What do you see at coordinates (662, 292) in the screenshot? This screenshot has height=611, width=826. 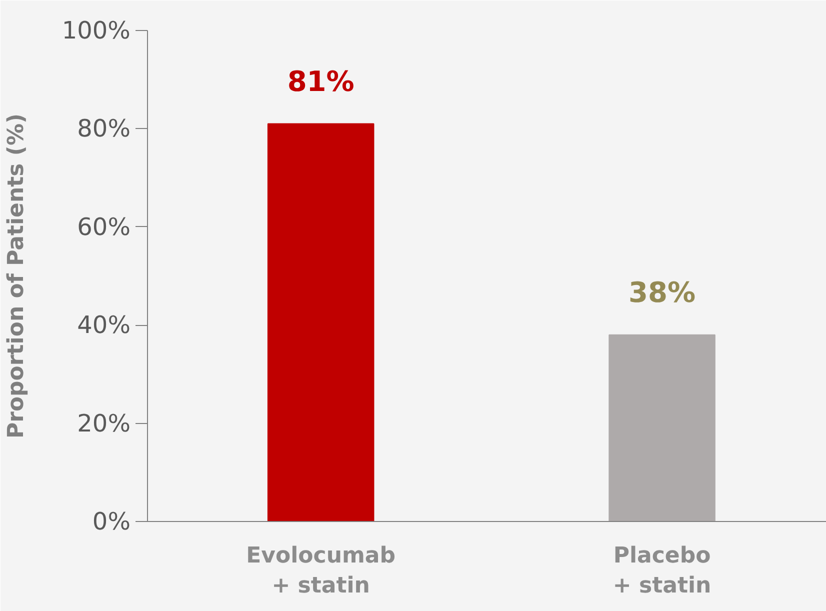 I see `data-label: 38%` at bounding box center [662, 292].